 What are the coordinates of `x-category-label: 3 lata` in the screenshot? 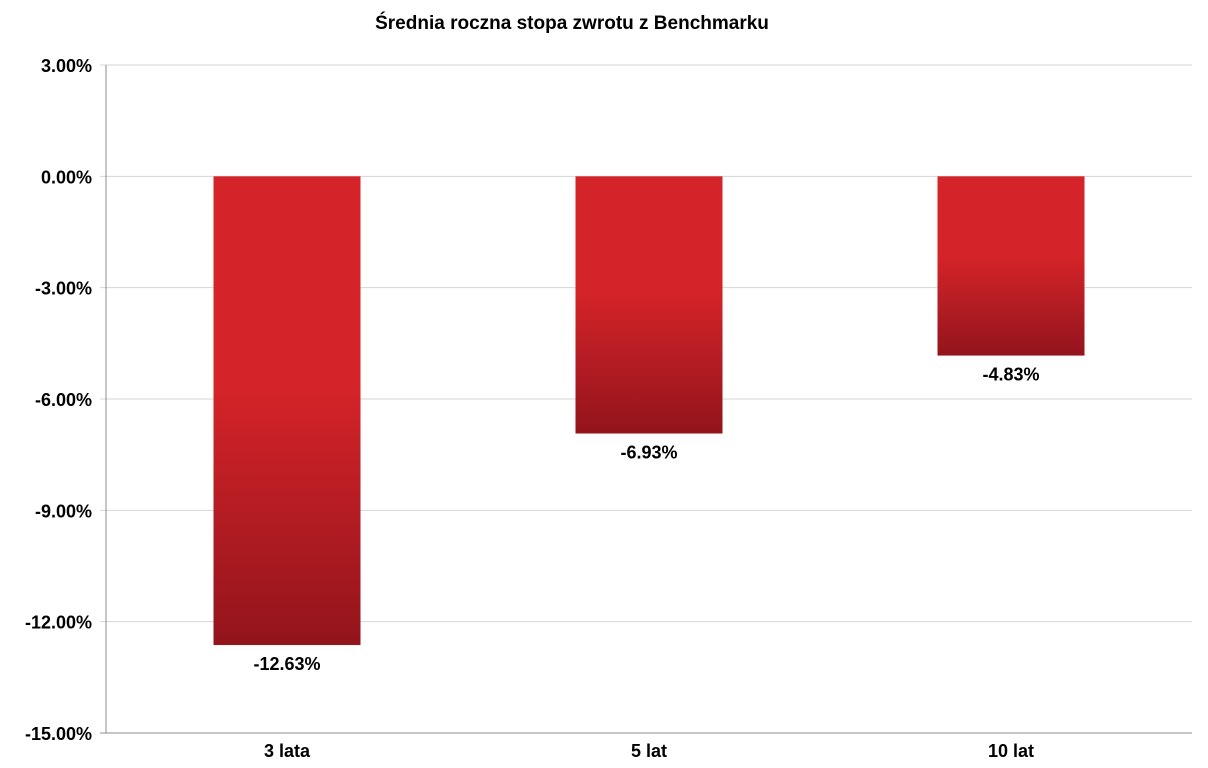 It's located at (287, 751).